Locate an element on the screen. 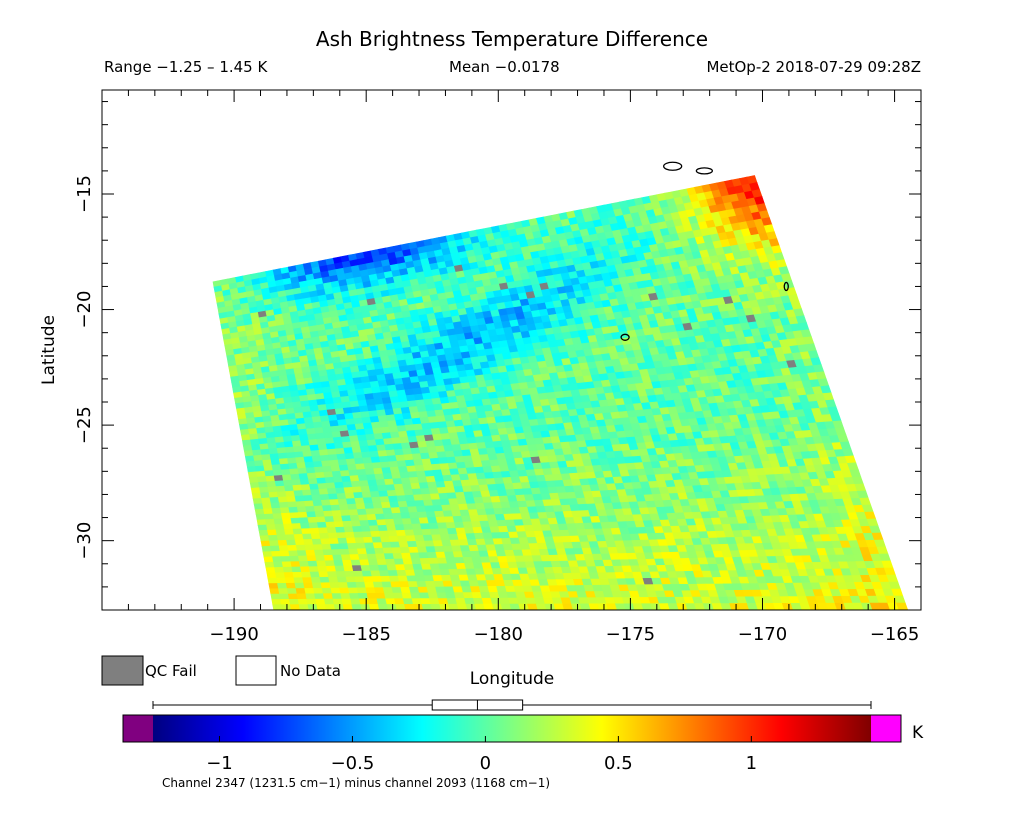 This screenshot has width=1024, height=813. satellite-time-text: MetOp-2 2018-07-29 09:28Z is located at coordinates (813, 67).